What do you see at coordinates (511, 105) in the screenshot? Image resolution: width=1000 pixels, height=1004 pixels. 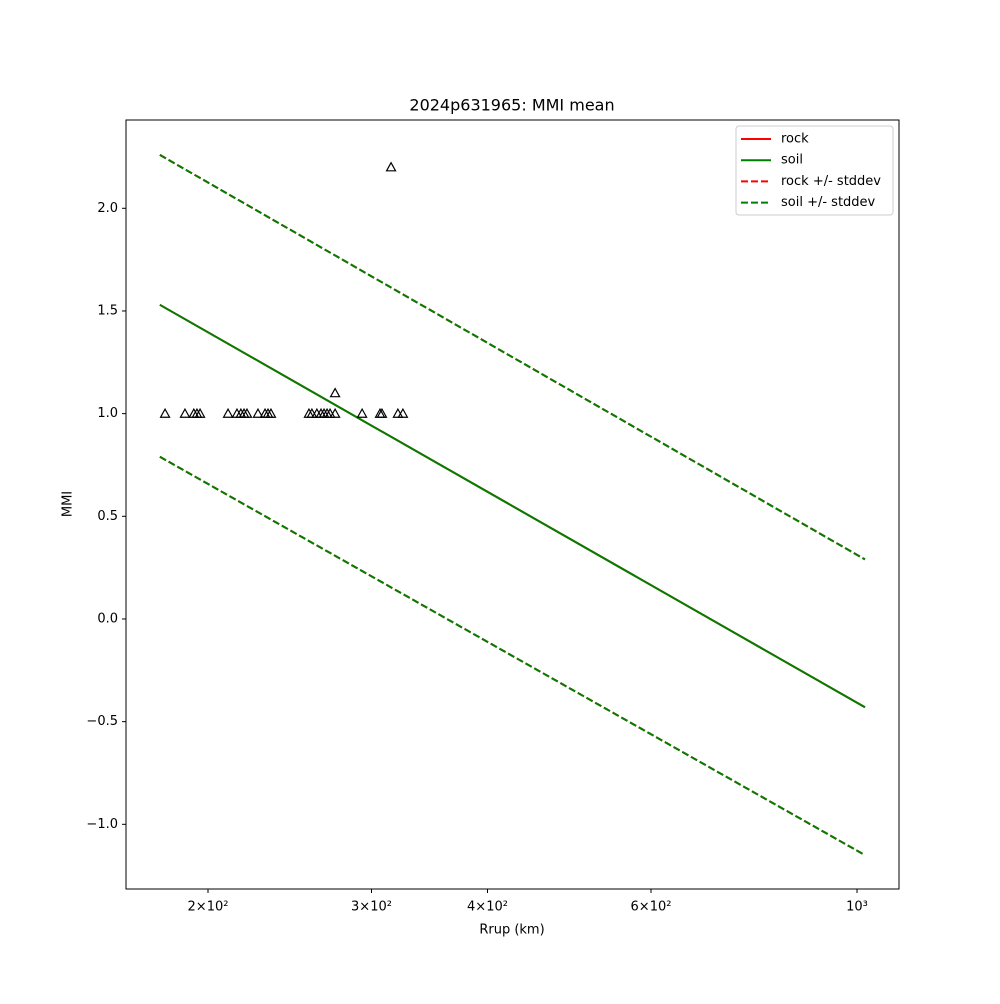 I see `chart-title: 2024p631965: MMI mean` at bounding box center [511, 105].